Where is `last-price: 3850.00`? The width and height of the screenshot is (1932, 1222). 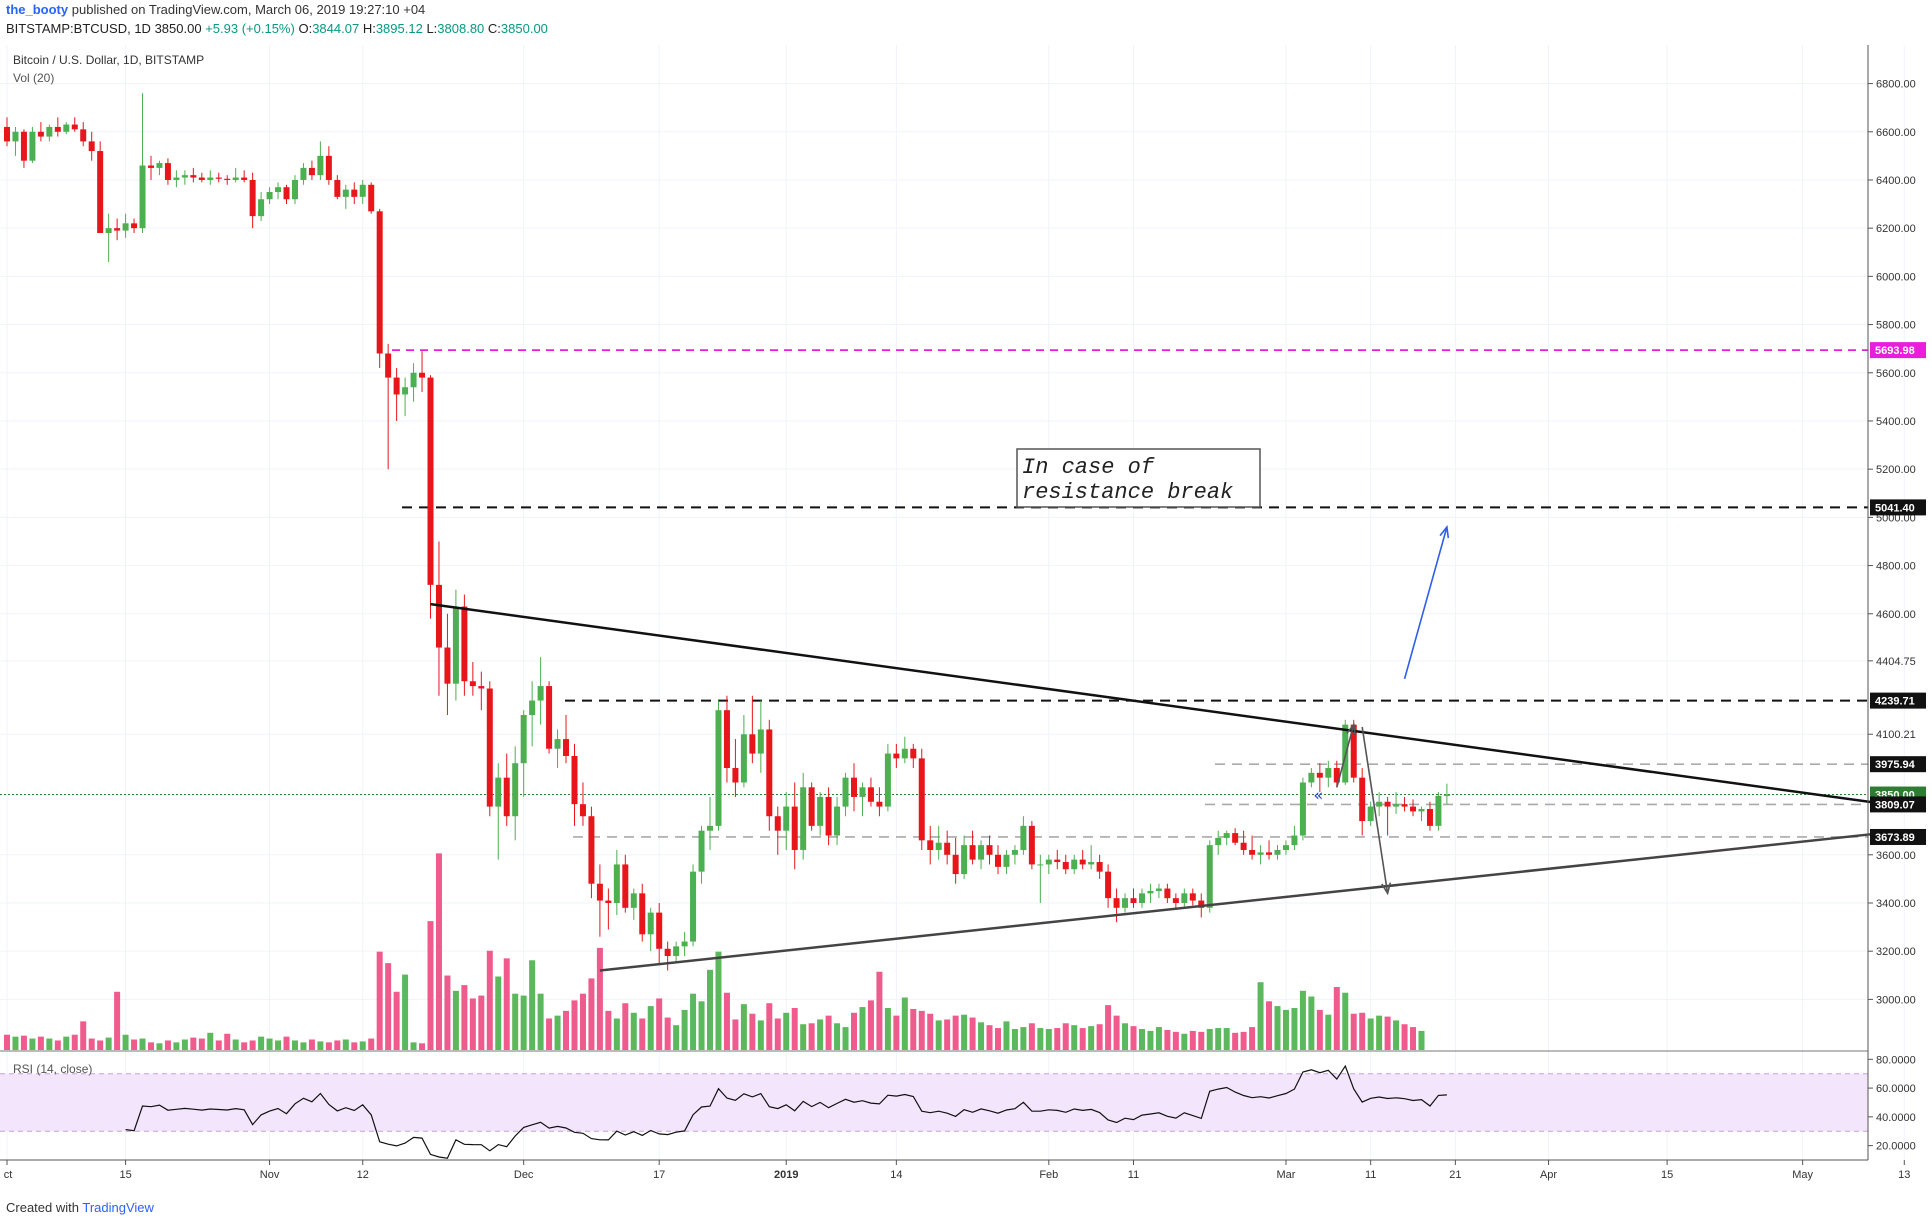 last-price: 3850.00 is located at coordinates (178, 28).